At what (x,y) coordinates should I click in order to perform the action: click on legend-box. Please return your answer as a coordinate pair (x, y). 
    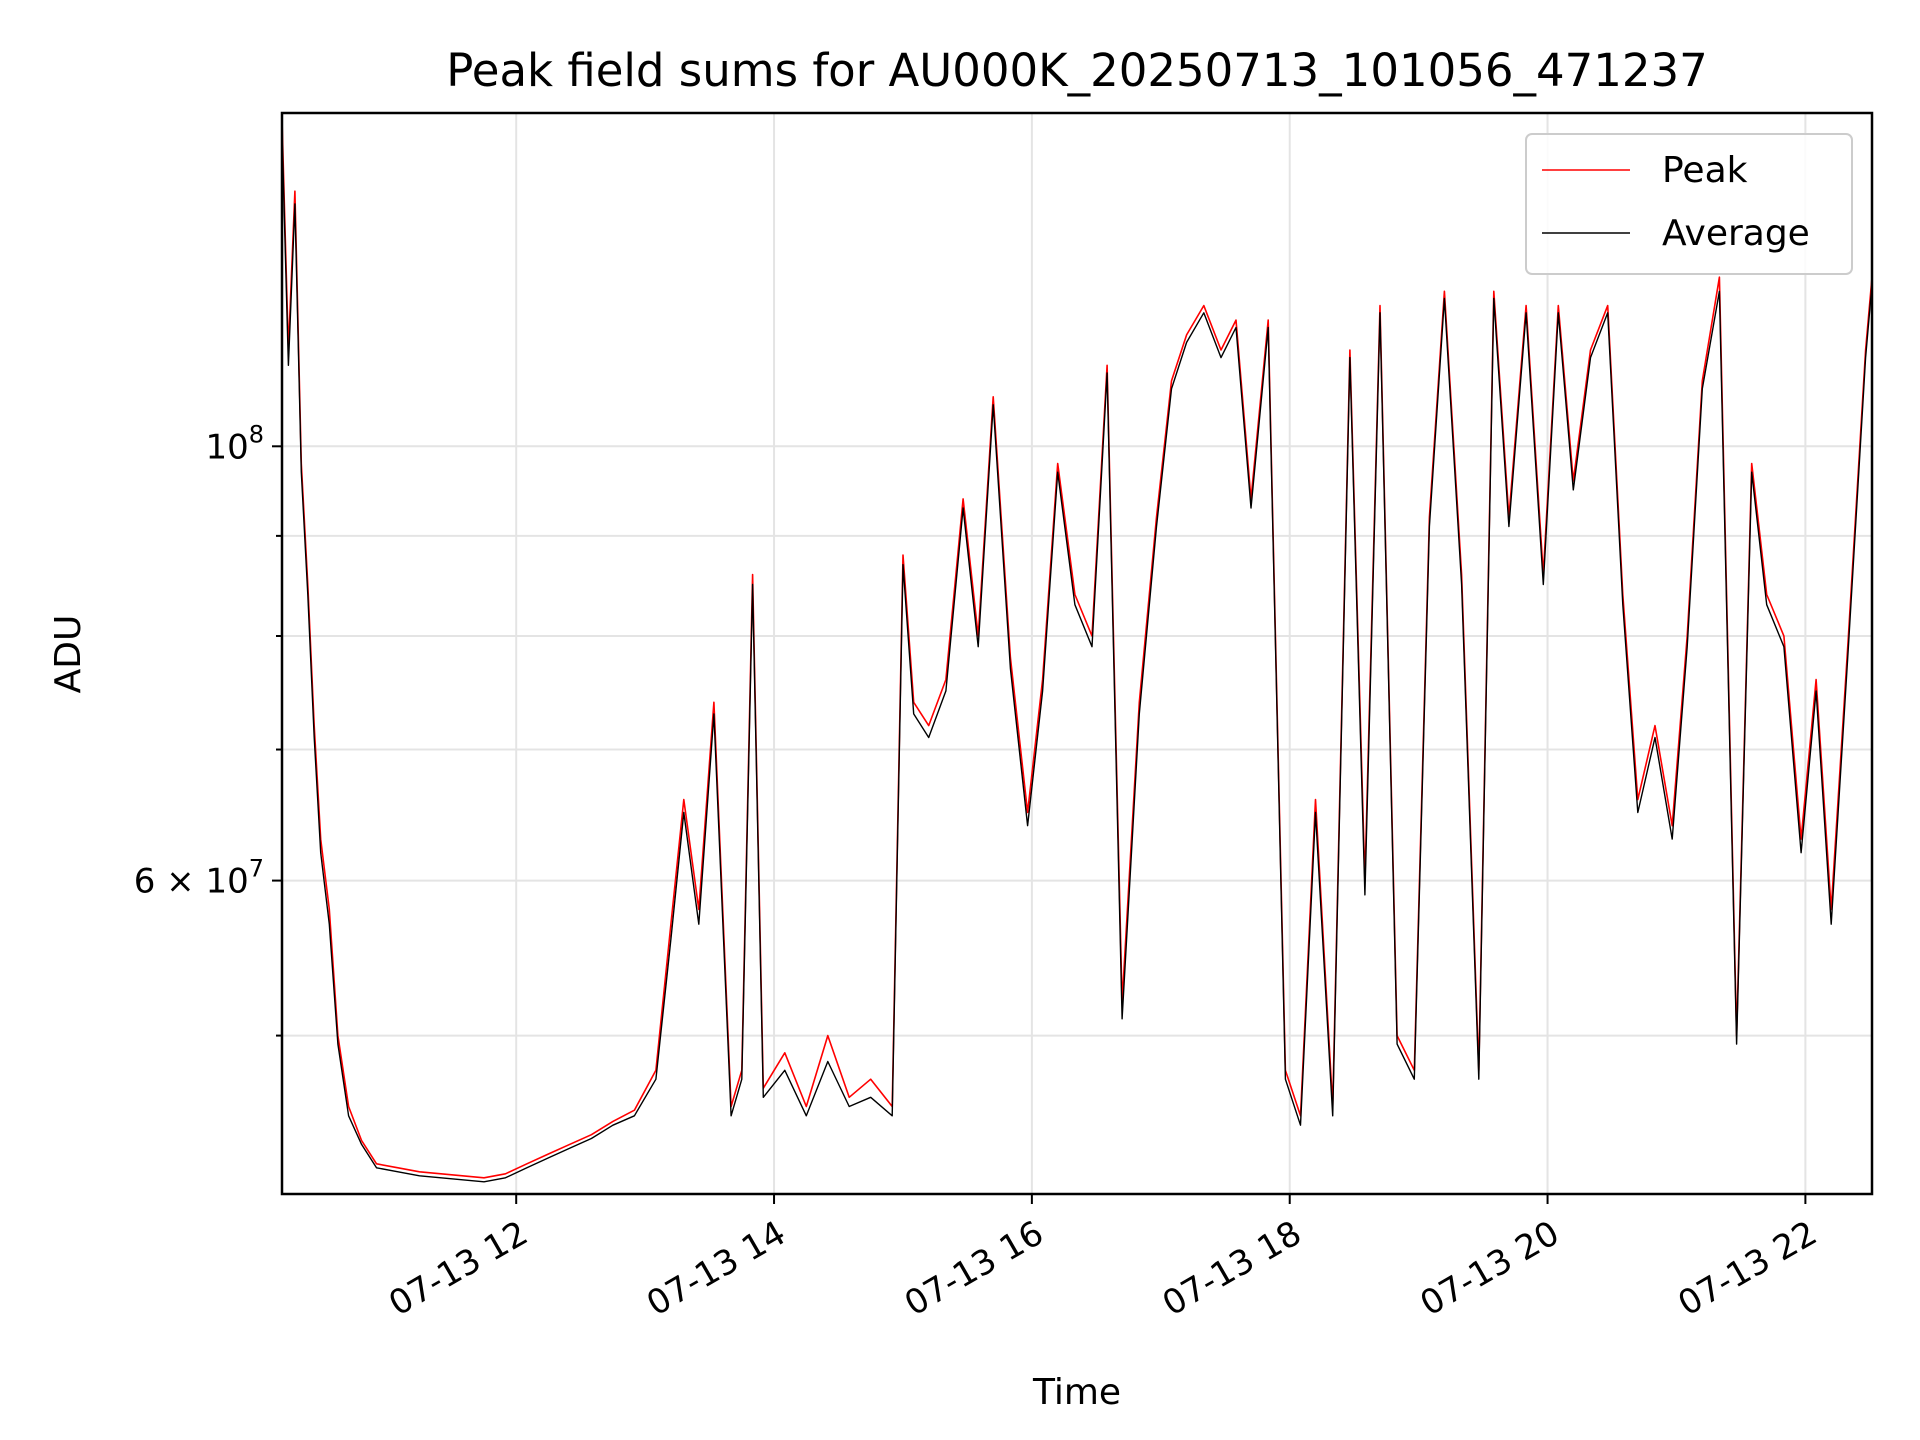
    Looking at the image, I should click on (1689, 204).